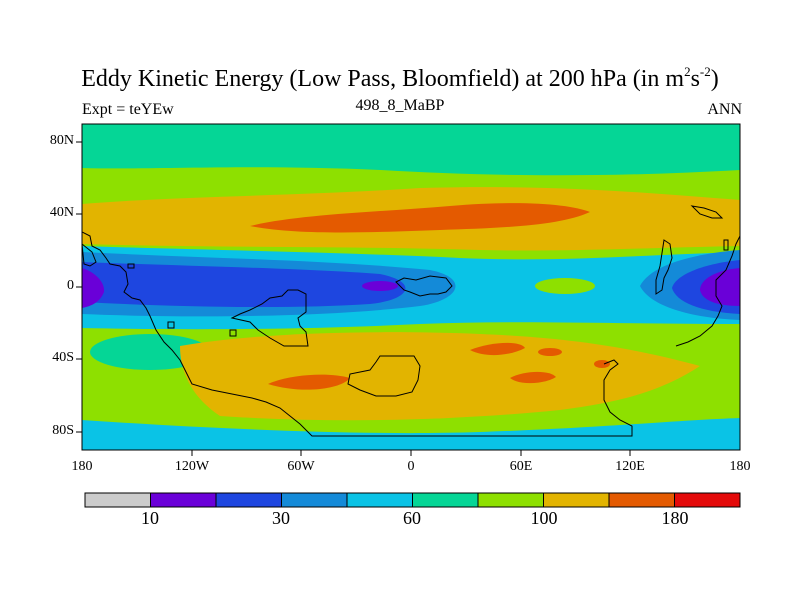 The image size is (800, 600). Describe the element at coordinates (707, 212) in the screenshot. I see `coast-japan` at that location.